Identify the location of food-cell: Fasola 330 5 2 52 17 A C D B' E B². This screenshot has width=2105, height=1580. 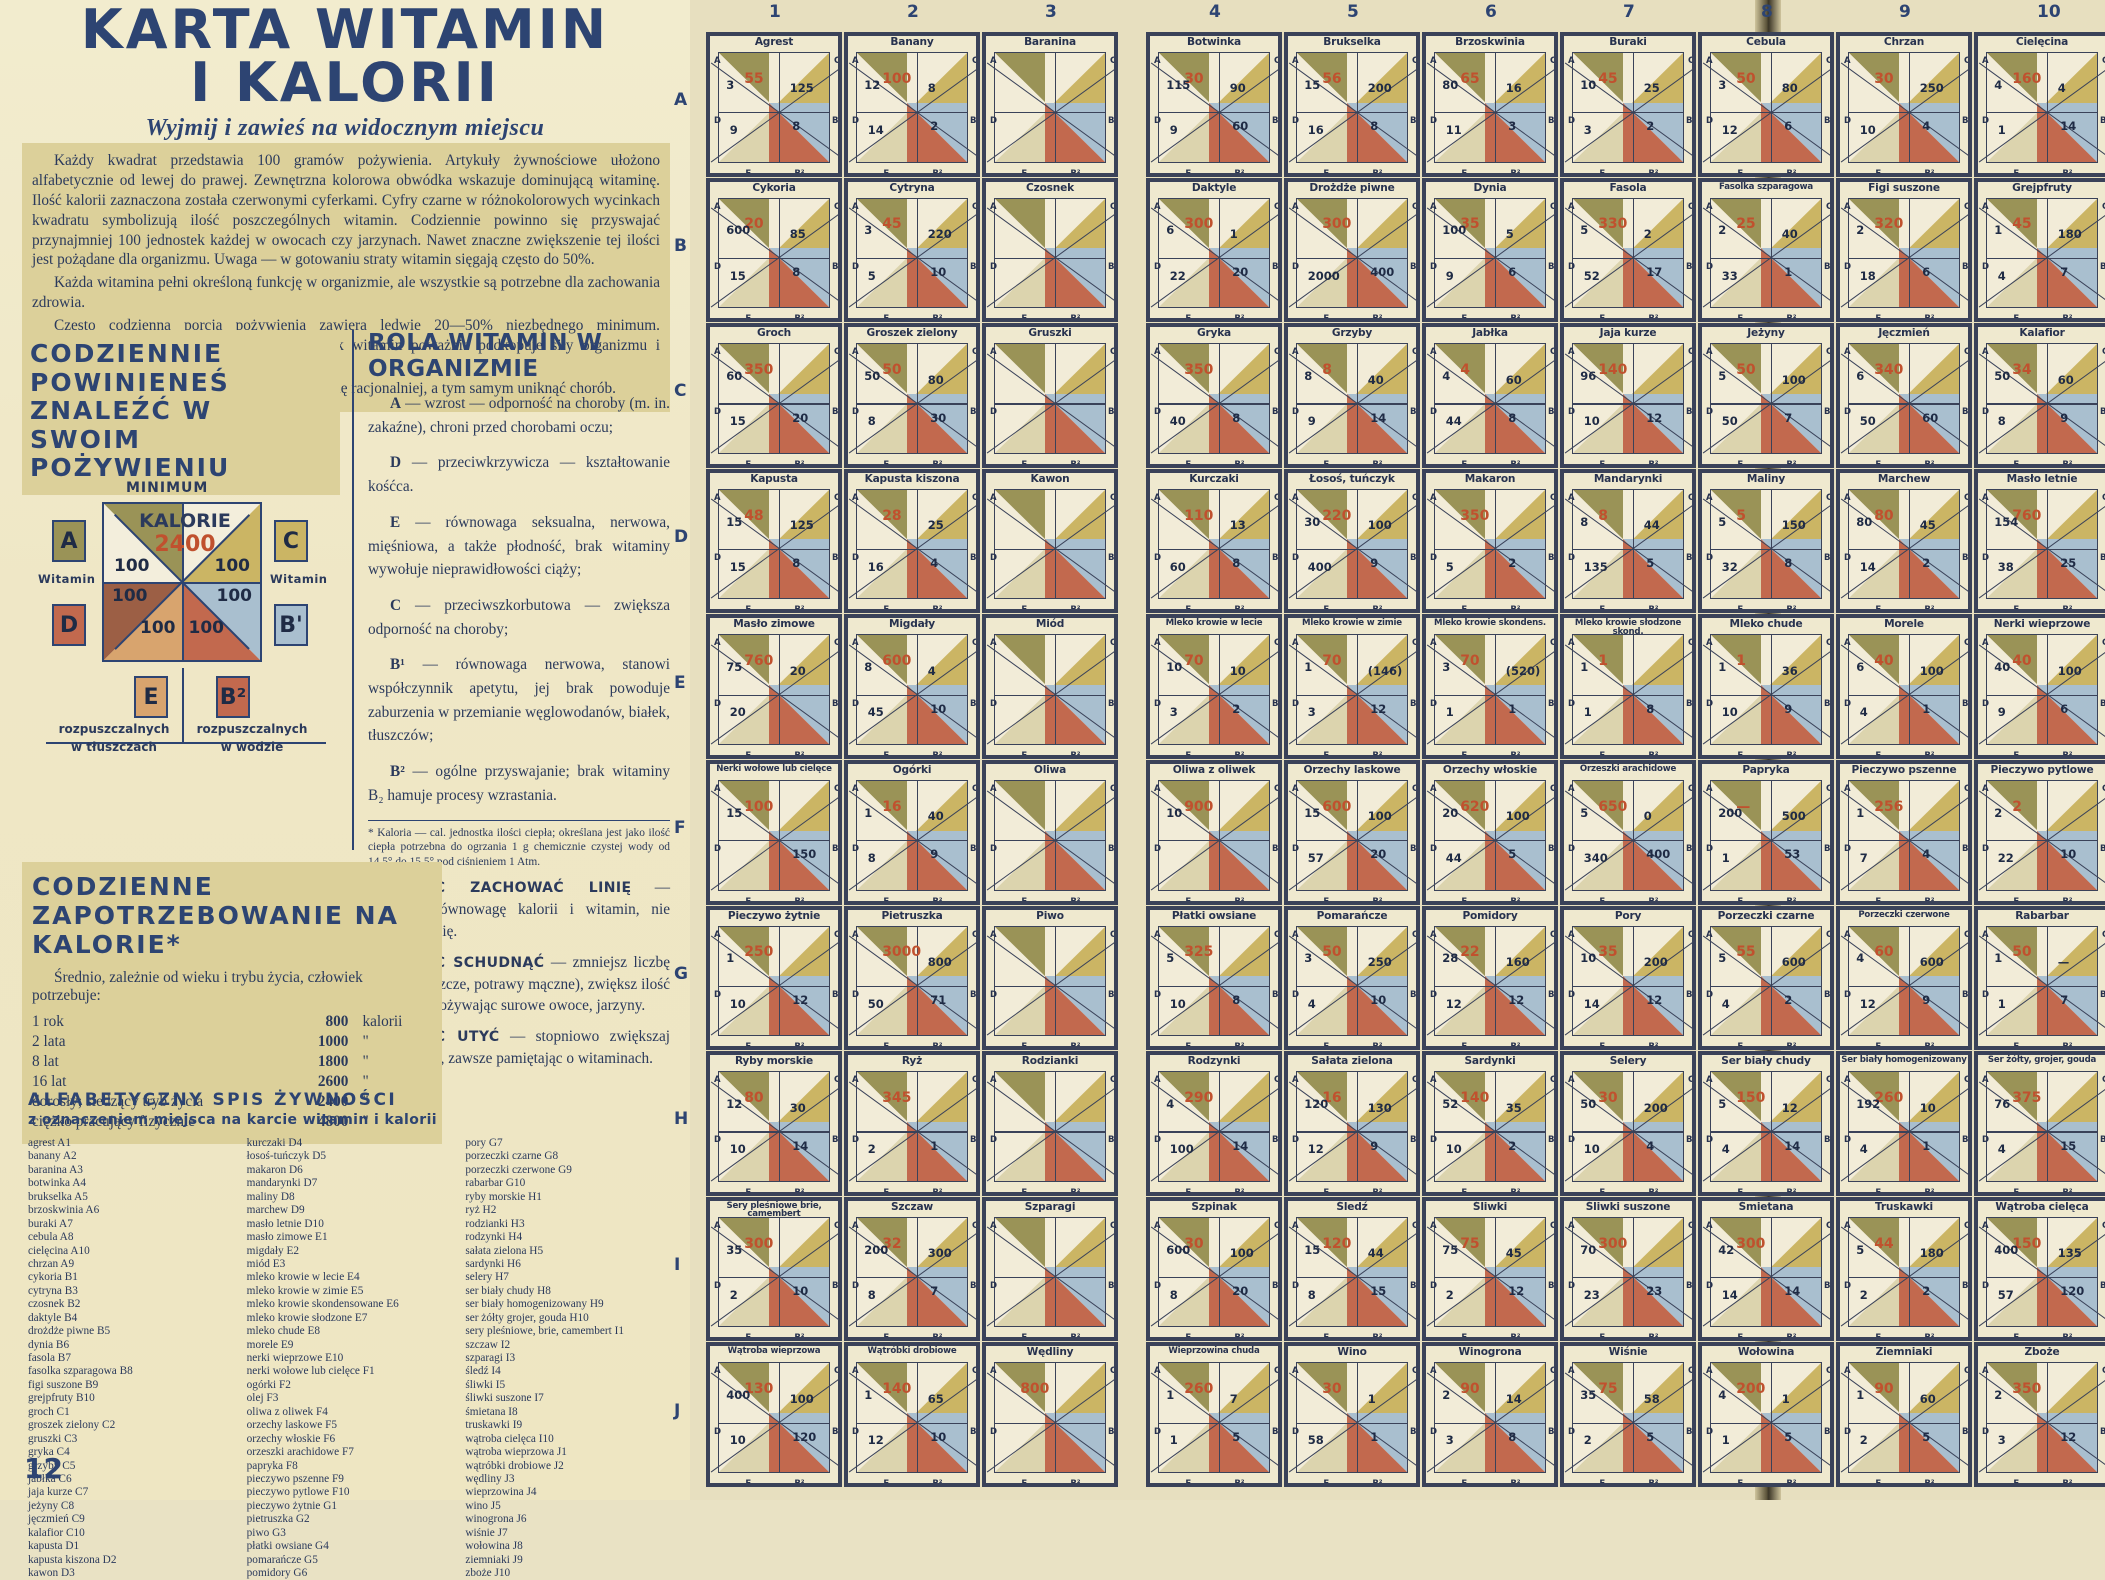
(1628, 250).